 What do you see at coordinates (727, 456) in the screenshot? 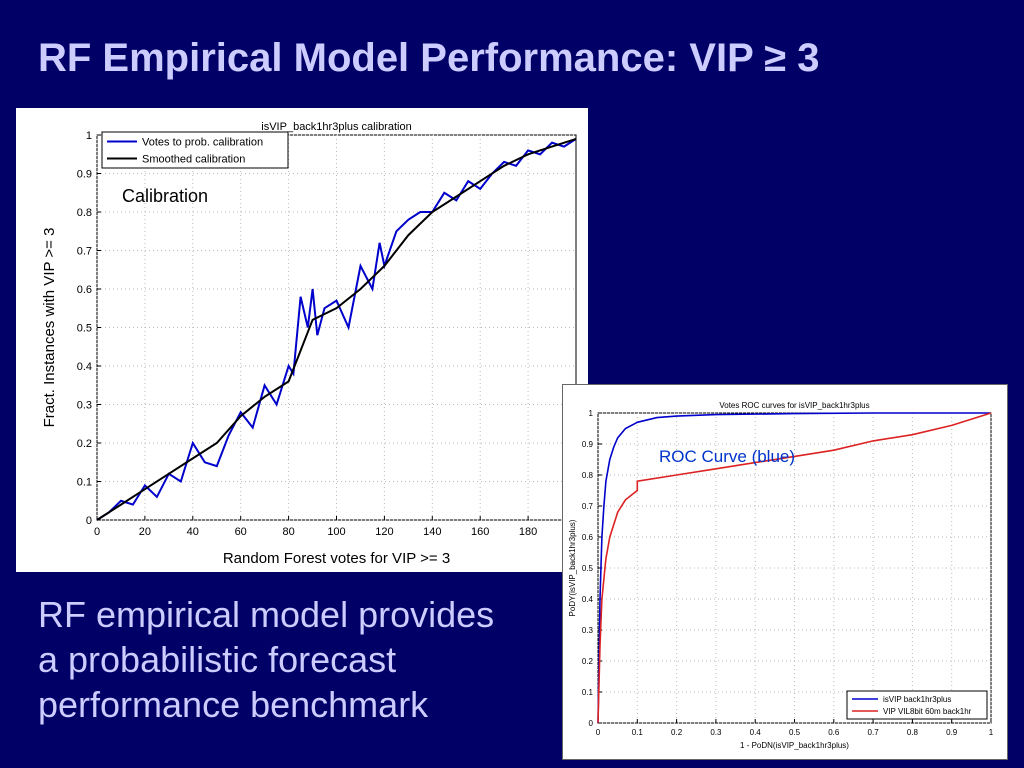
I see `chart-annotation: ROC Curve (blue)` at bounding box center [727, 456].